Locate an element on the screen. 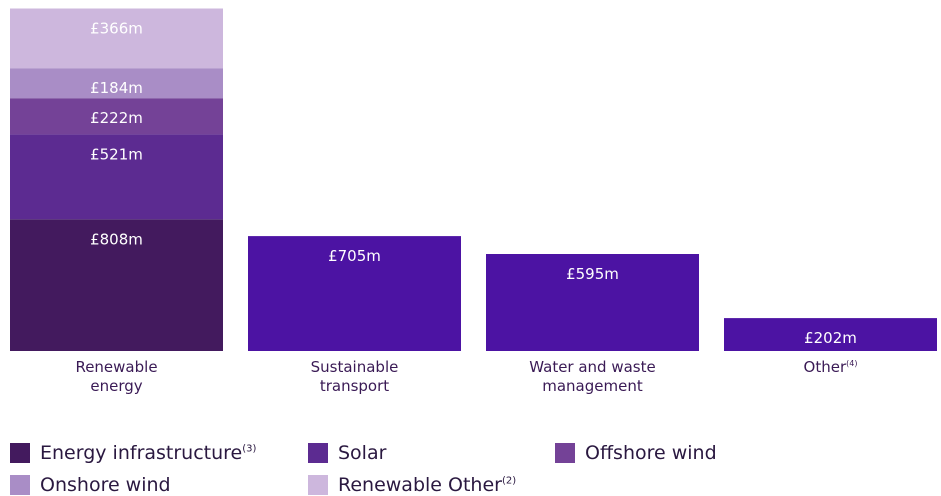 The image size is (941, 496). legend-item-energy-infrastructure: Energy infrastructure(3) is located at coordinates (133, 453).